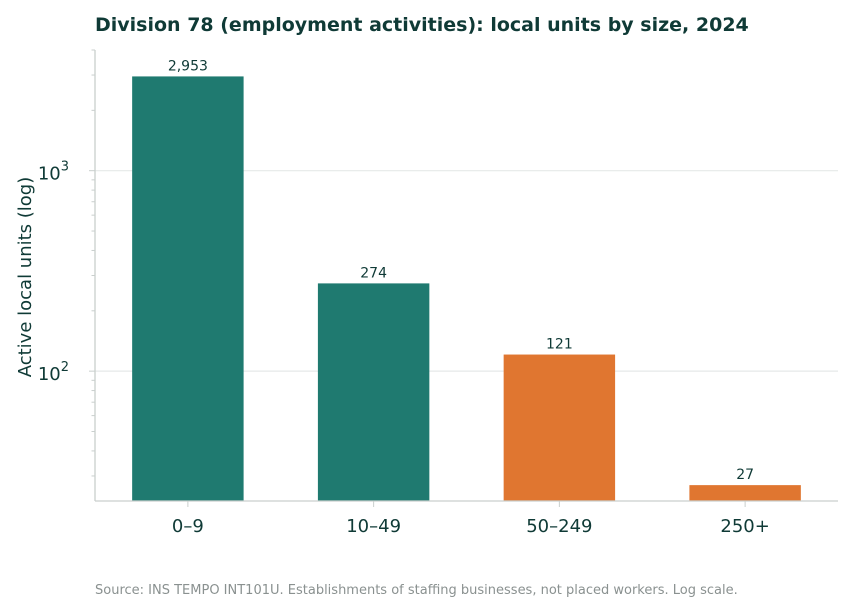  Describe the element at coordinates (25, 277) in the screenshot. I see `y-axis-label: Active local units (log)` at that location.